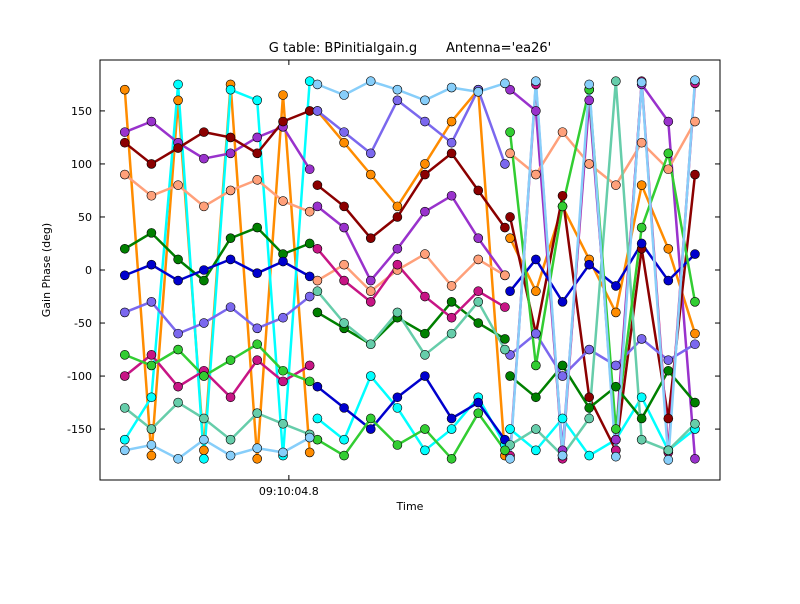  Describe the element at coordinates (81, 111) in the screenshot. I see `y-tick-label: 150` at that location.